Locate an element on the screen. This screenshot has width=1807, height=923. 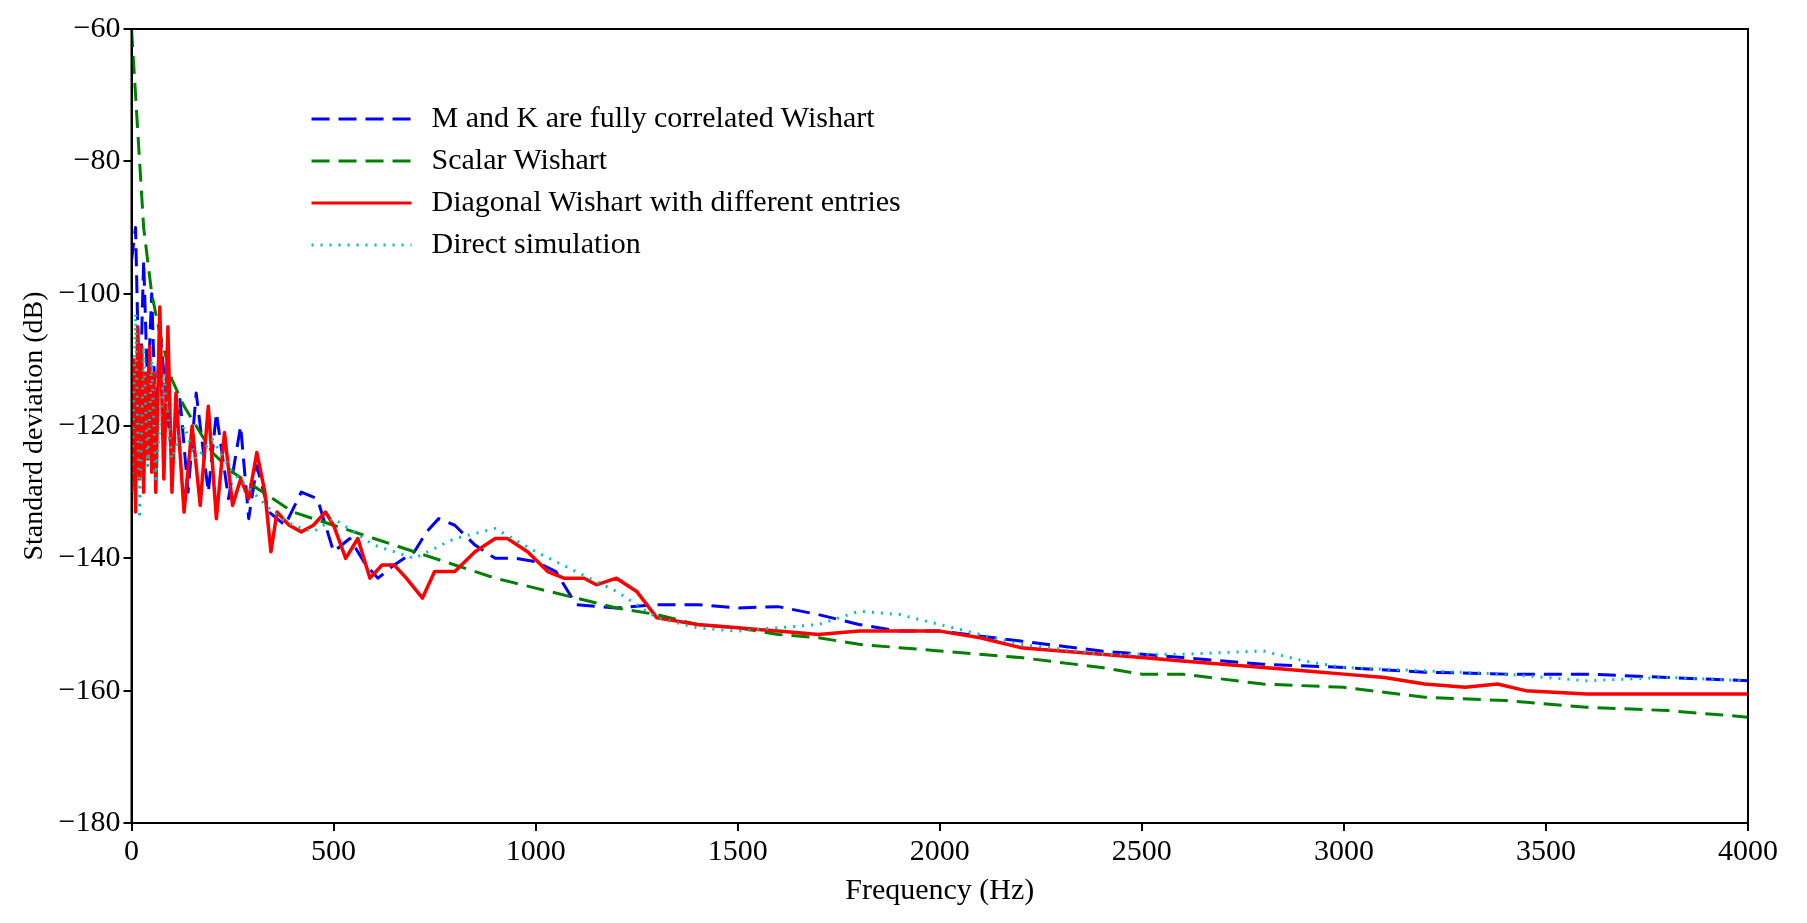
x-tick-label: 1000 is located at coordinates (535, 849).